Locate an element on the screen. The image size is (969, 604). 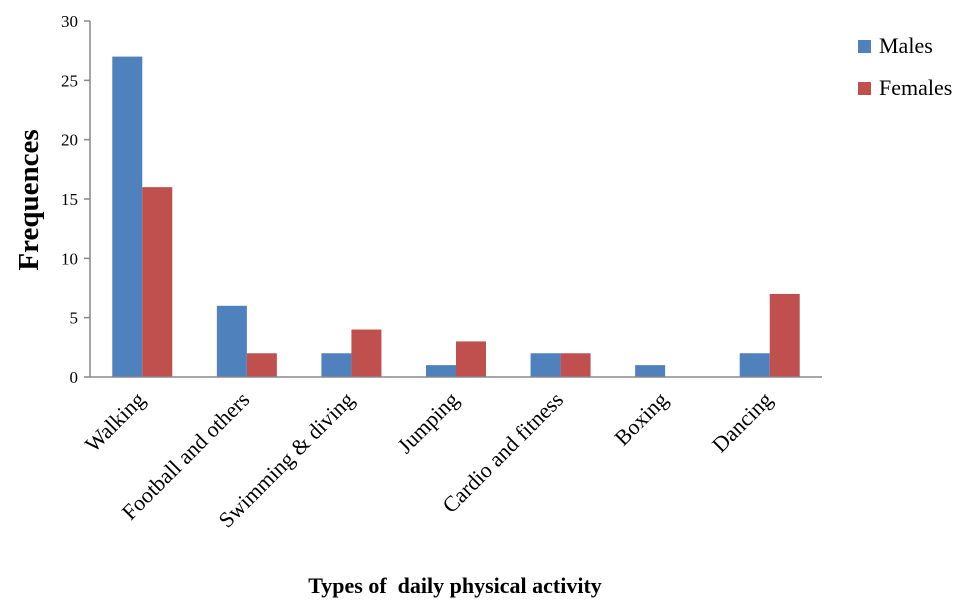
legend-label-females: Females is located at coordinates (915, 87).